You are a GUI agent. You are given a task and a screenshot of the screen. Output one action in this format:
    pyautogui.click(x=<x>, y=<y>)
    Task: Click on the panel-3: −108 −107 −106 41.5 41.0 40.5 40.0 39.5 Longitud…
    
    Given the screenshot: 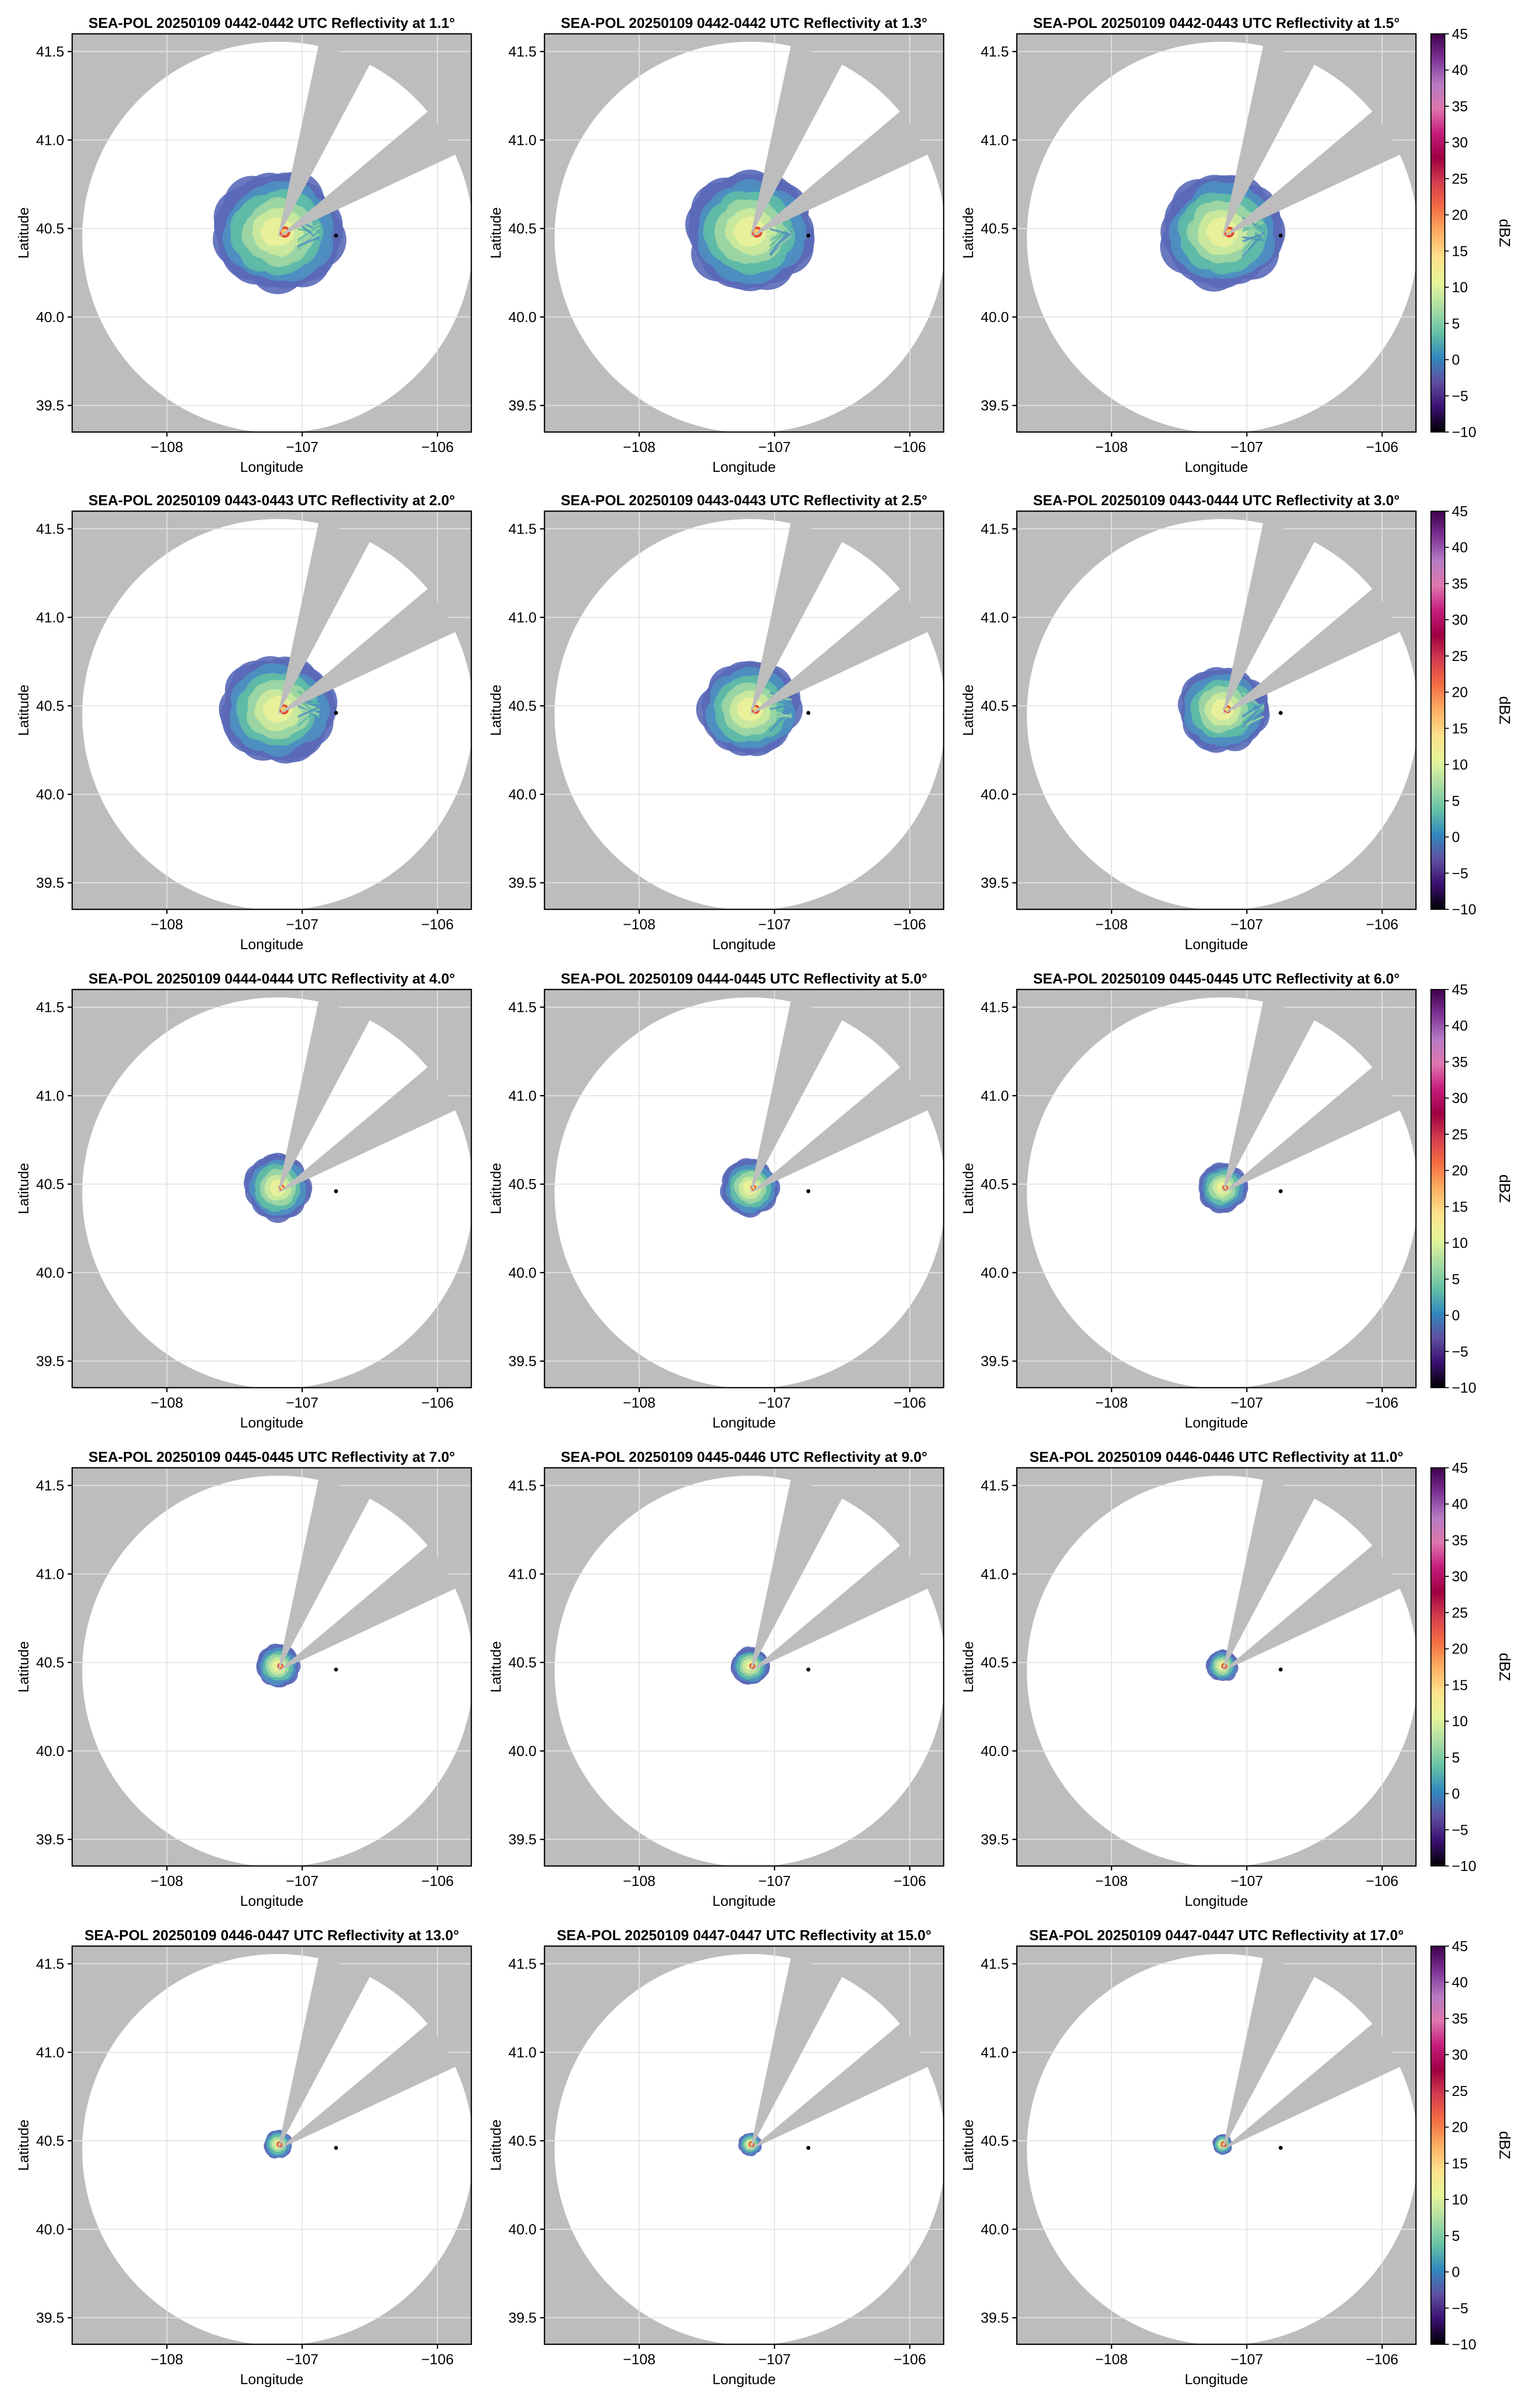 What is the action you would take?
    pyautogui.click(x=1189, y=245)
    